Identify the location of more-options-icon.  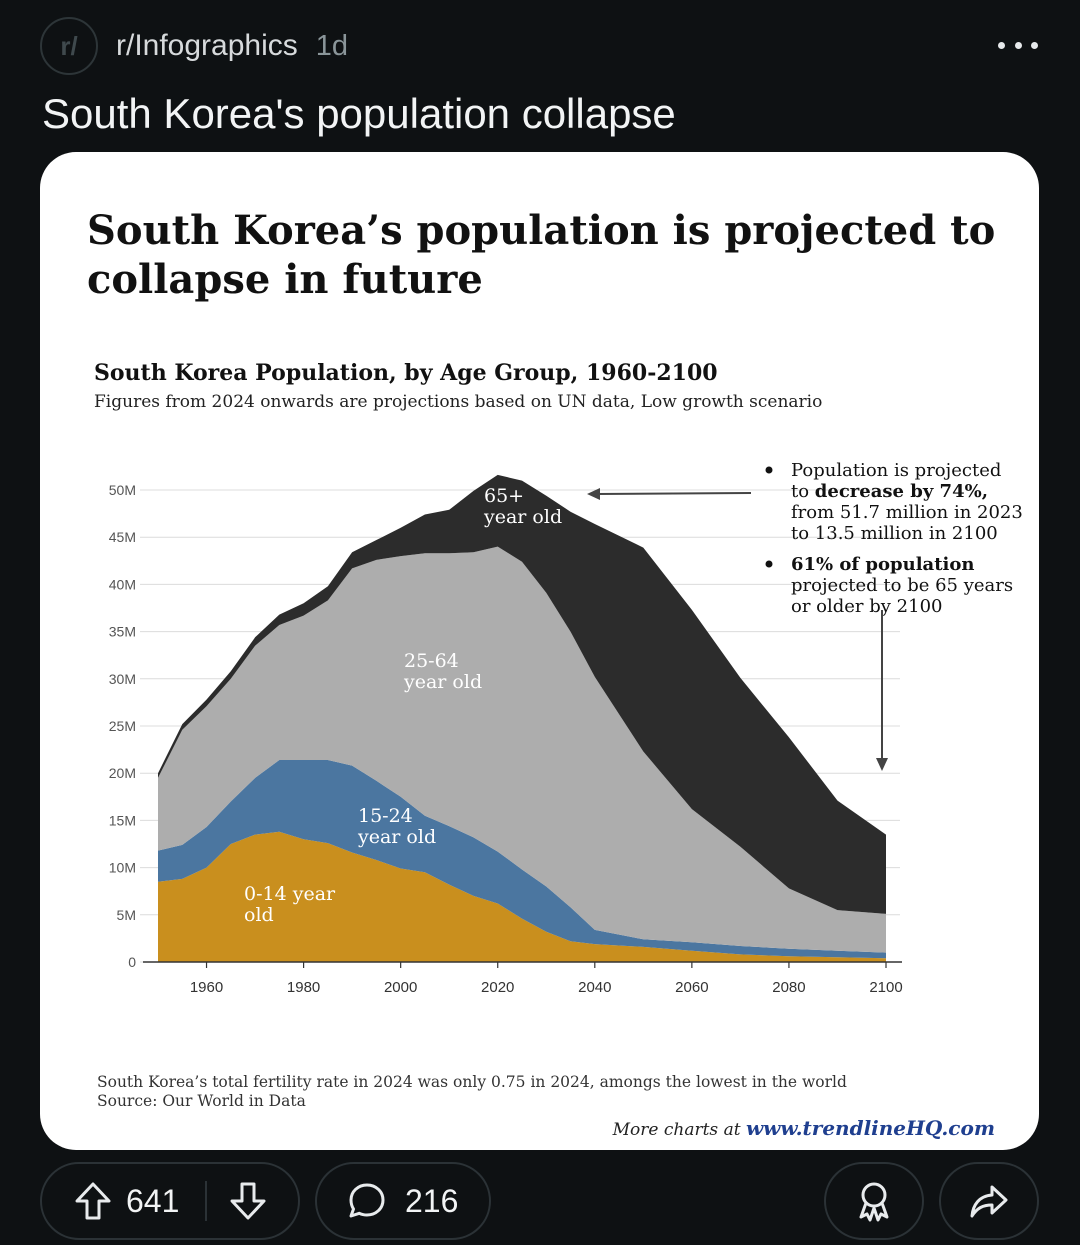
(1018, 45).